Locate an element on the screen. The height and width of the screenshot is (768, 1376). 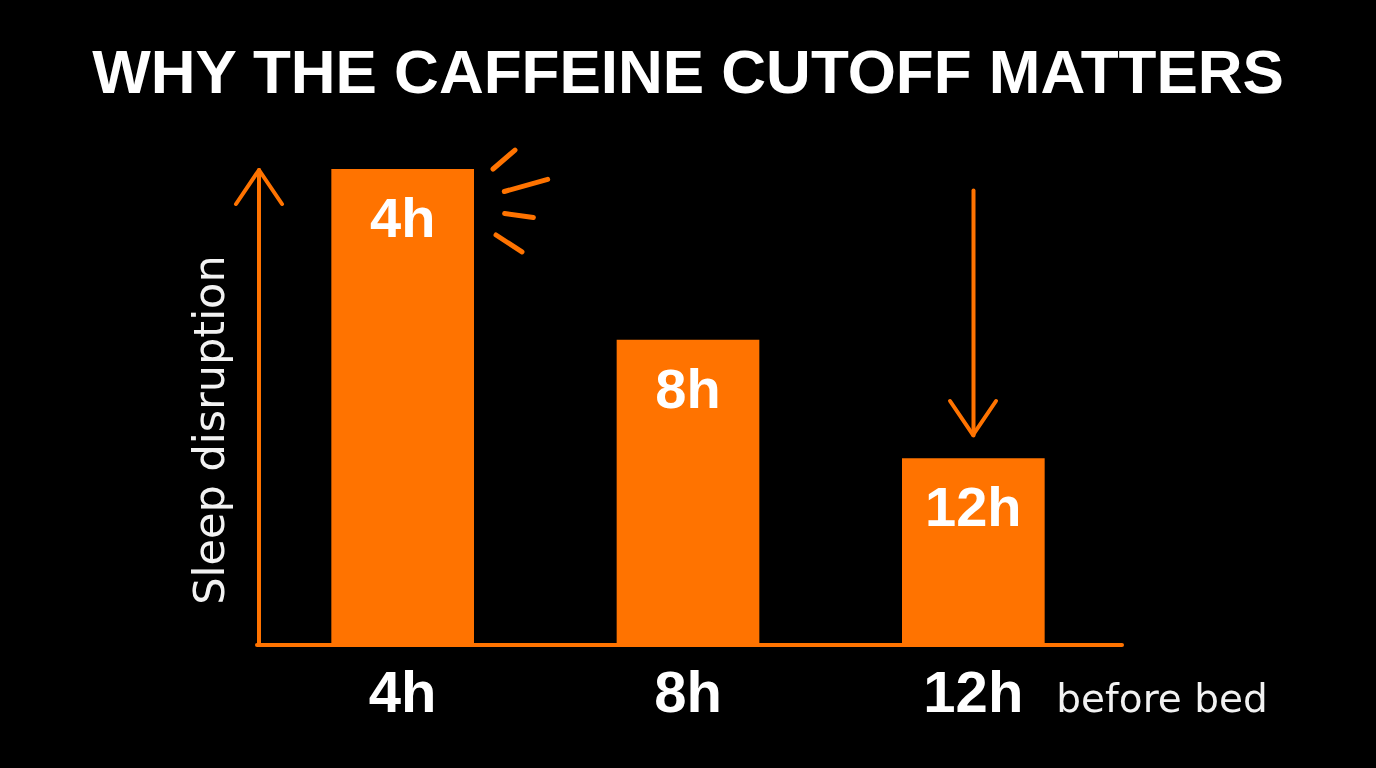
x-tick-label: 12h is located at coordinates (973, 691).